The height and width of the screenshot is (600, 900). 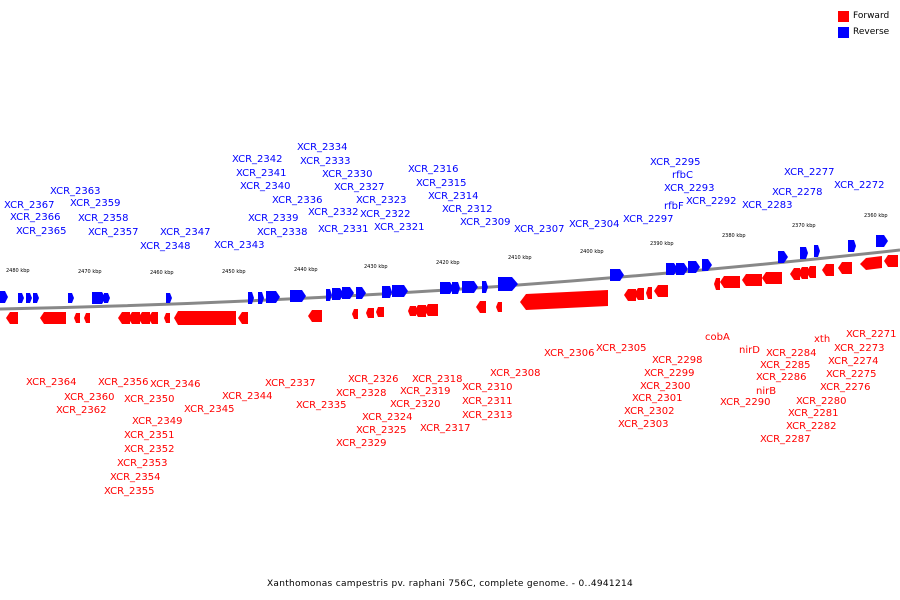 What do you see at coordinates (90, 272) in the screenshot?
I see `tick-label: 2470 kbp` at bounding box center [90, 272].